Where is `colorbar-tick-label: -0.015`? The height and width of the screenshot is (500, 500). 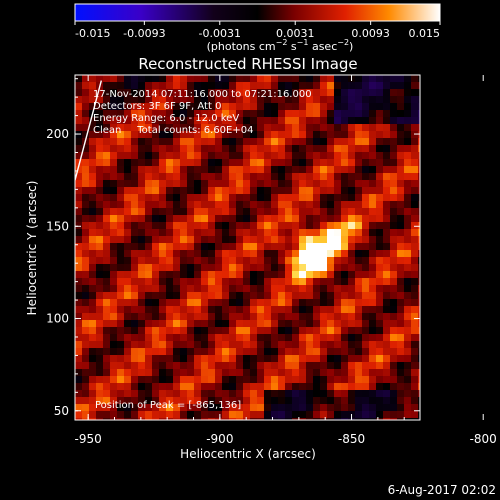
colorbar-tick-label: -0.015 is located at coordinates (92, 33).